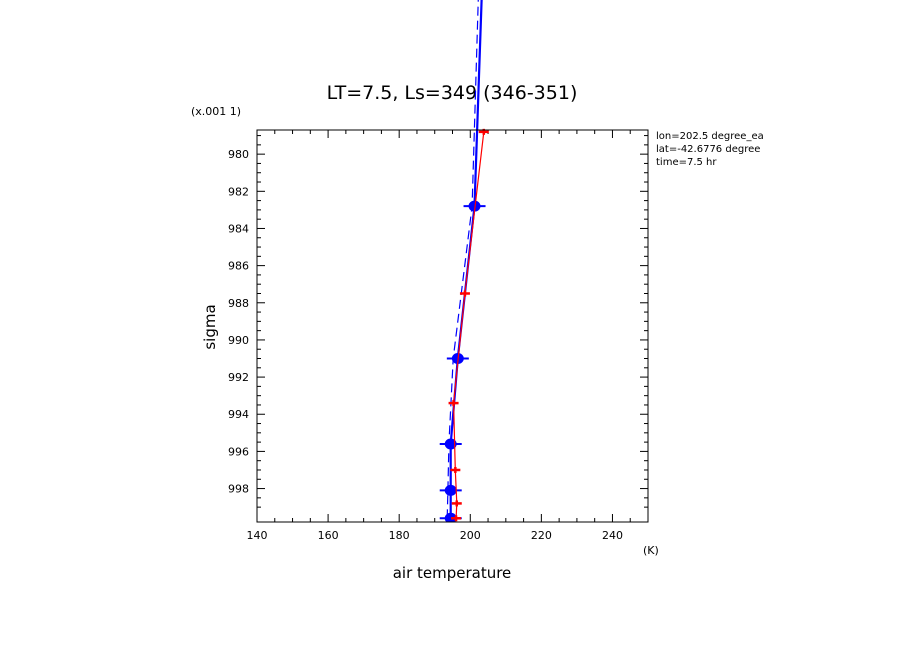  I want to click on annotation-lon: lon=202.5 degree_ea, so click(710, 136).